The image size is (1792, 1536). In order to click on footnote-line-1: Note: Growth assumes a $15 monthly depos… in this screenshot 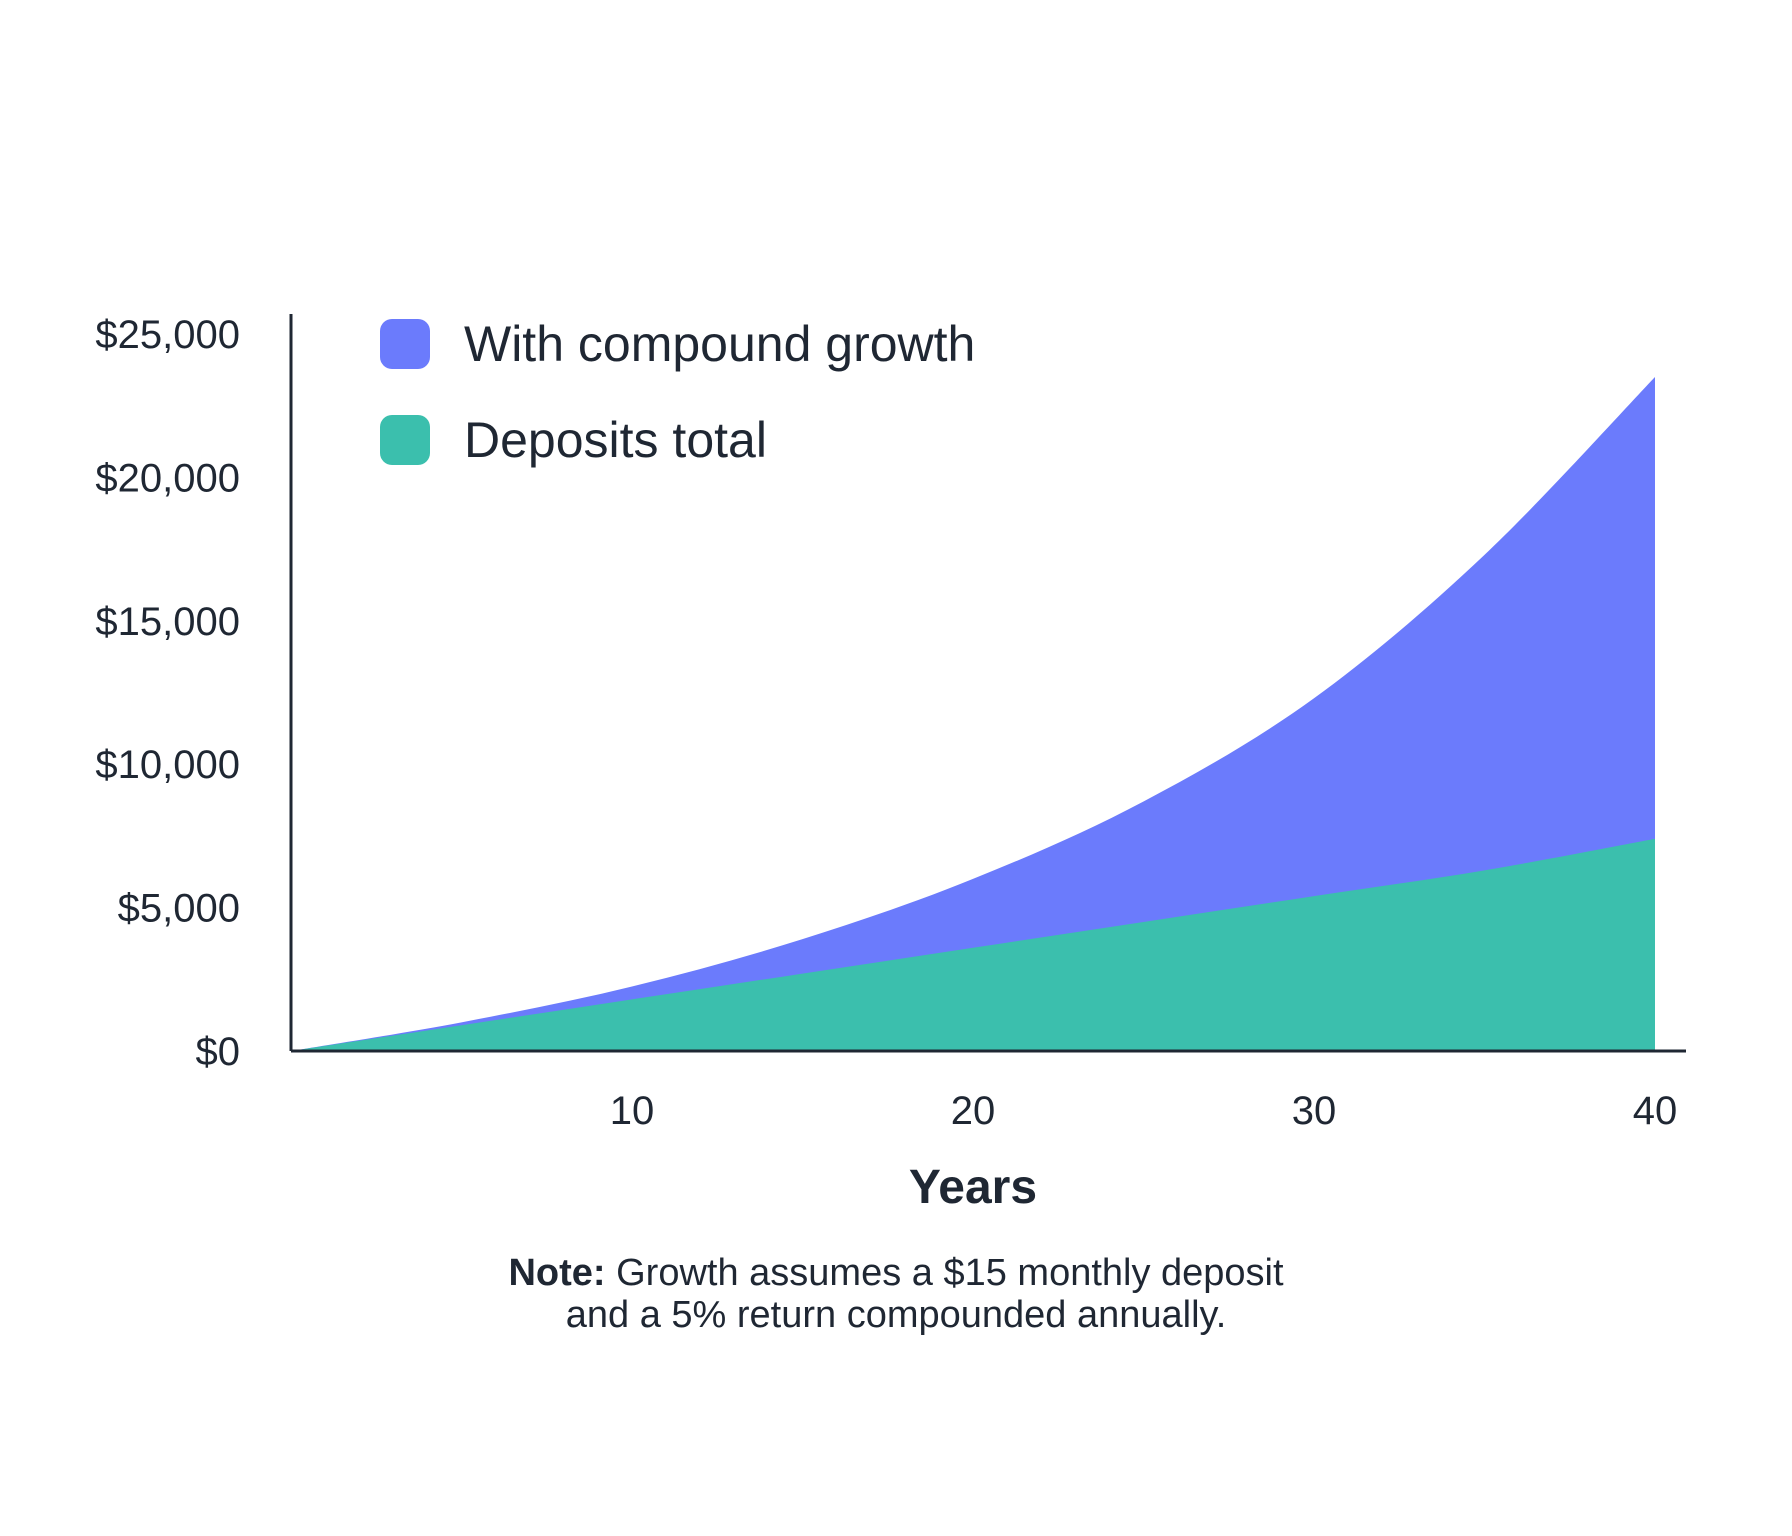, I will do `click(896, 1273)`.